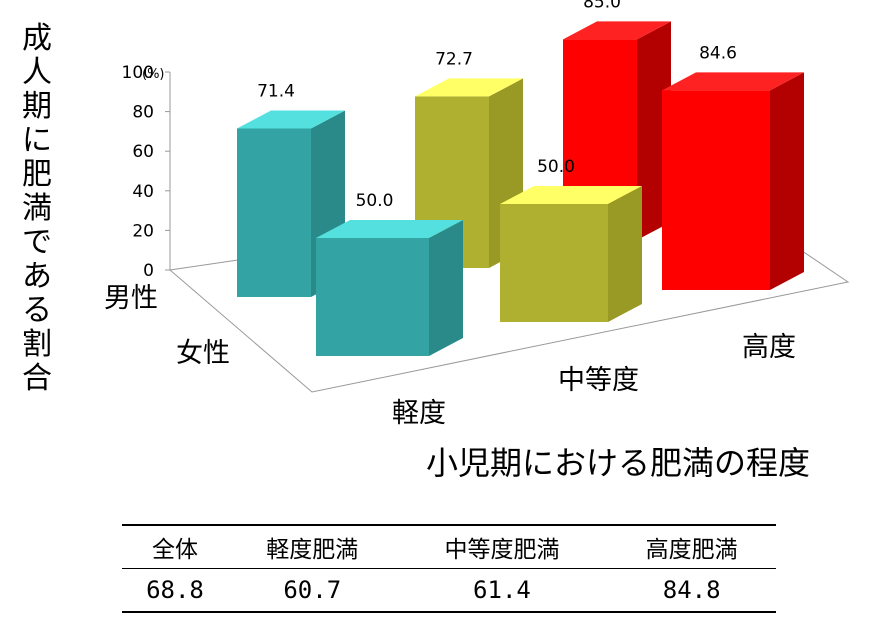 The image size is (886, 624). Describe the element at coordinates (37, 276) in the screenshot. I see `y-axis-label-char: あ` at that location.